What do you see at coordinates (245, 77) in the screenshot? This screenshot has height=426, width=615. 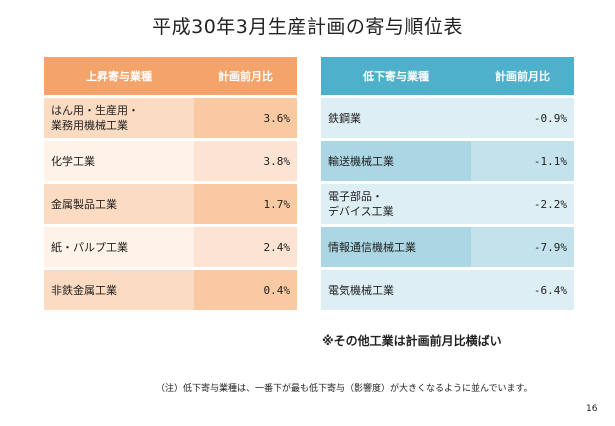 I see `rising-header-value: 計画前月比` at bounding box center [245, 77].